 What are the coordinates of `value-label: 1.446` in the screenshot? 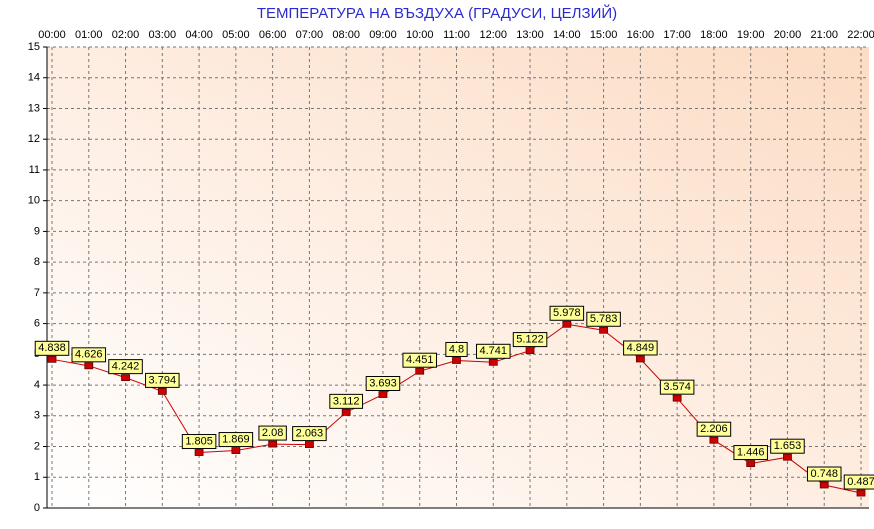 It's located at (751, 452).